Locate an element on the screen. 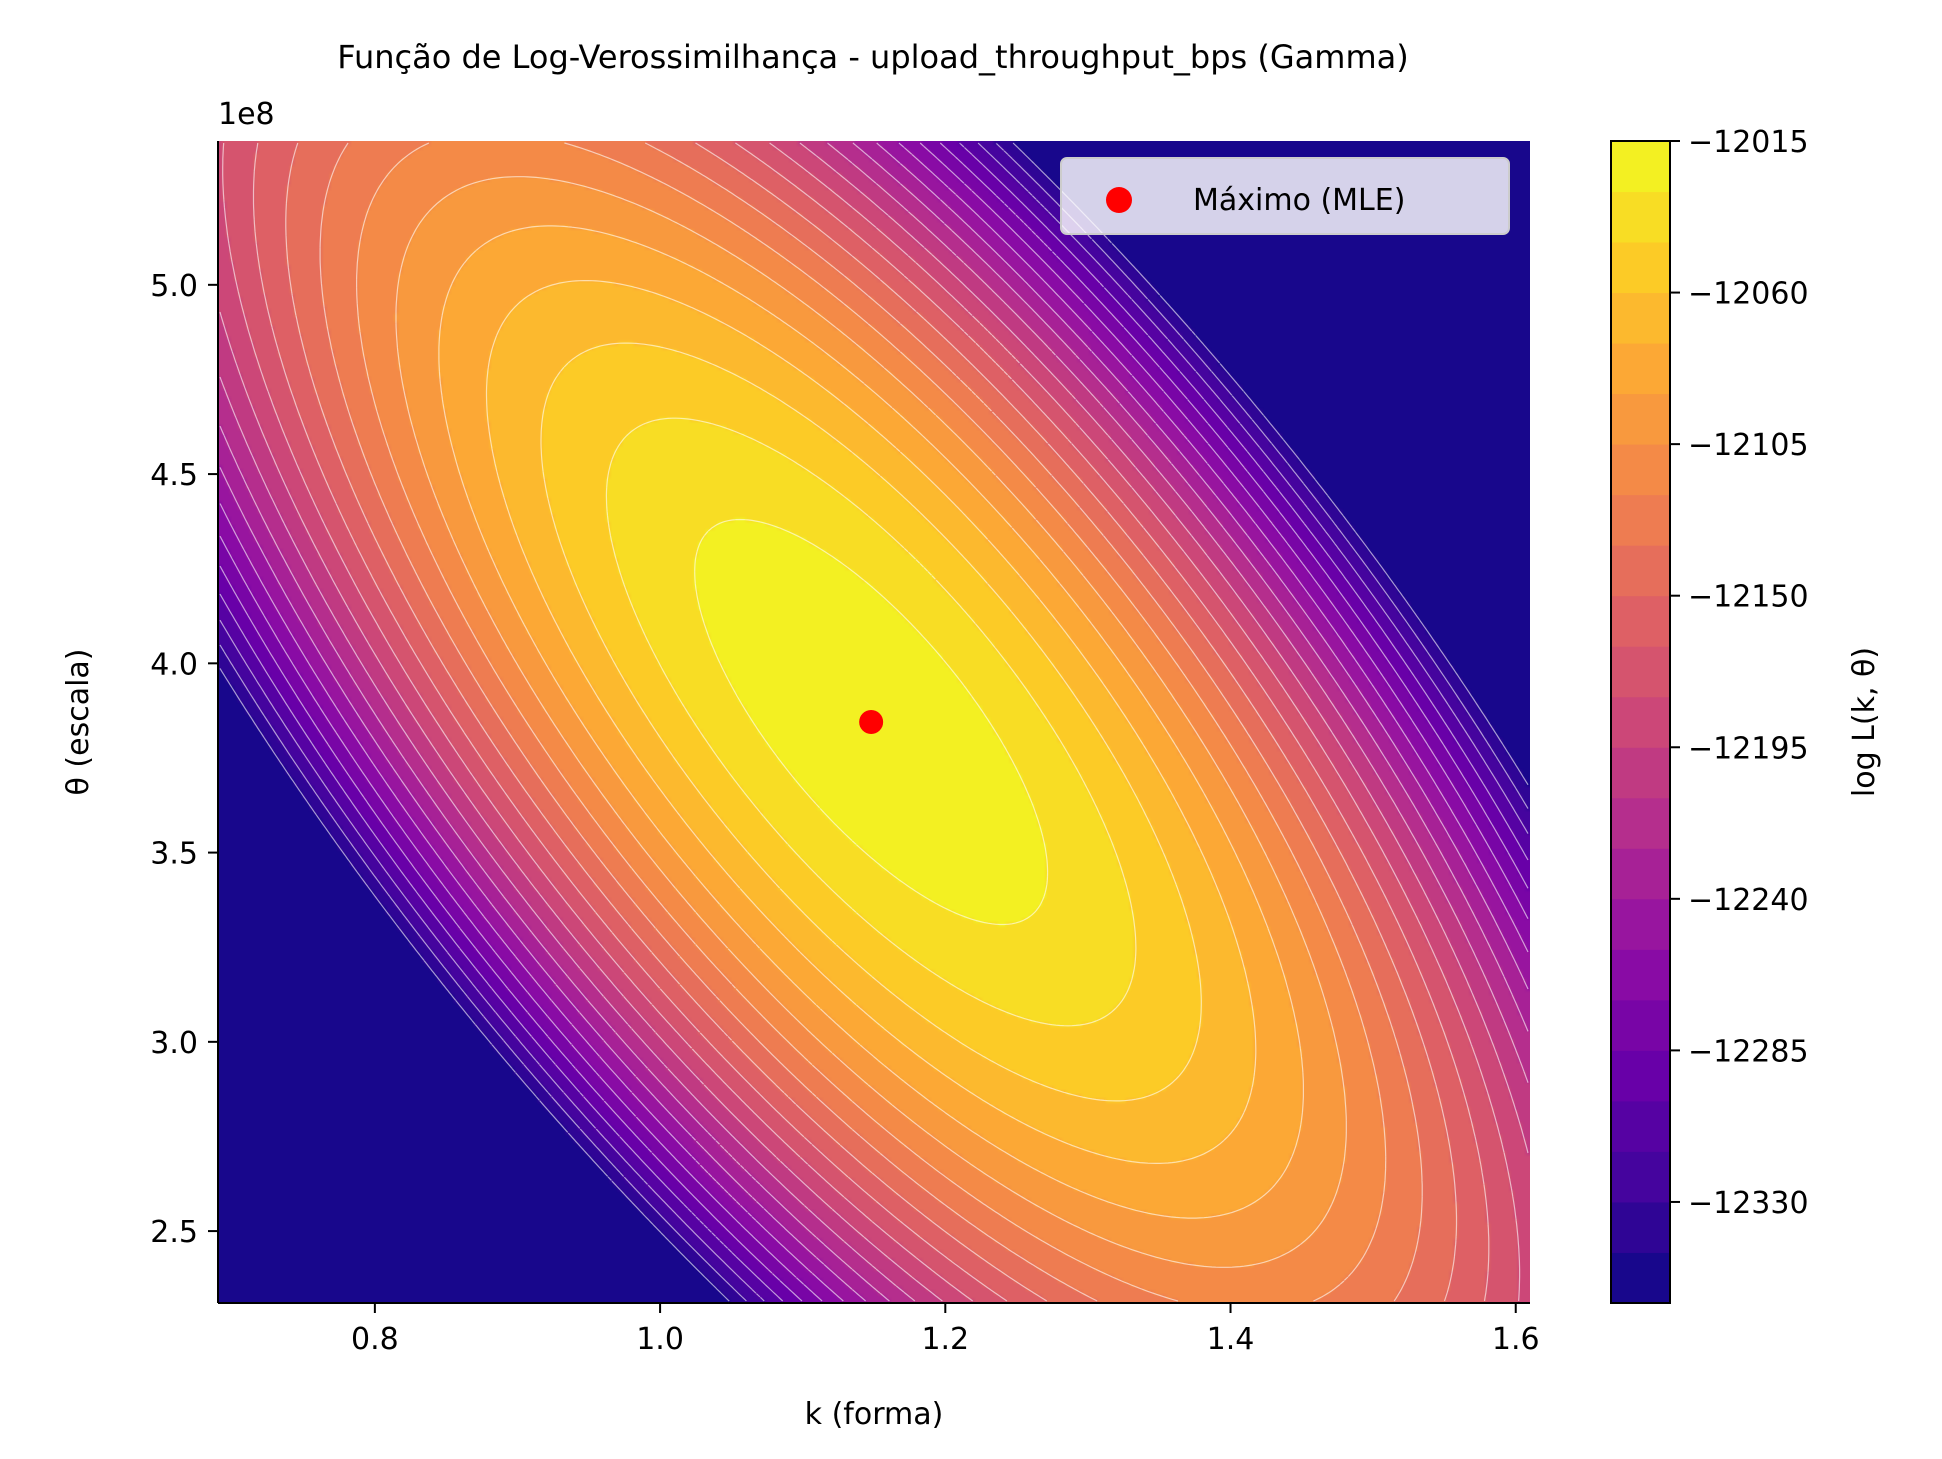 This screenshot has height=1459, width=1942. y-tick-label: 2.5 is located at coordinates (174, 1232).